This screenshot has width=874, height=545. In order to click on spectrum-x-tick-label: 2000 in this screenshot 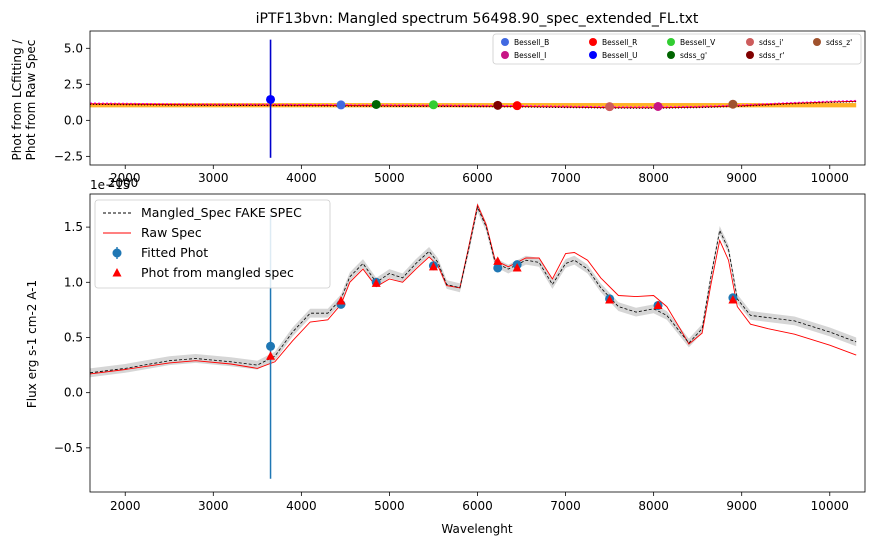, I will do `click(125, 506)`.